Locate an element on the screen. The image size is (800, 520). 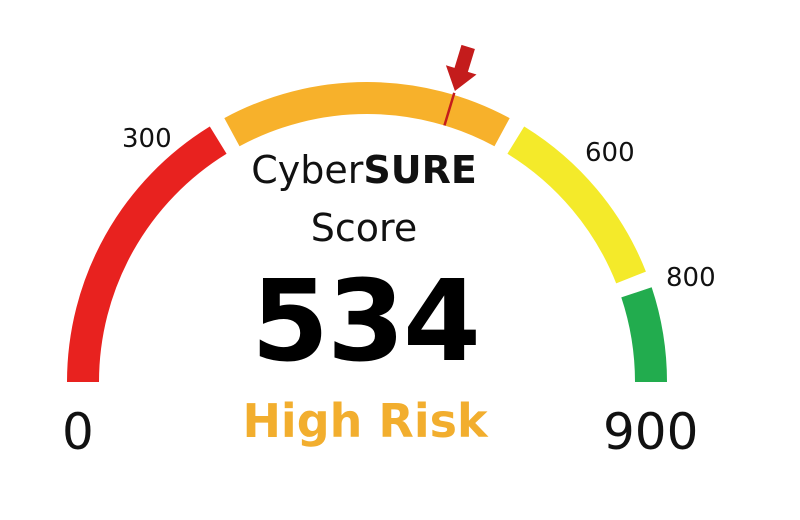
score-pointer is located at coordinates (460, 85).